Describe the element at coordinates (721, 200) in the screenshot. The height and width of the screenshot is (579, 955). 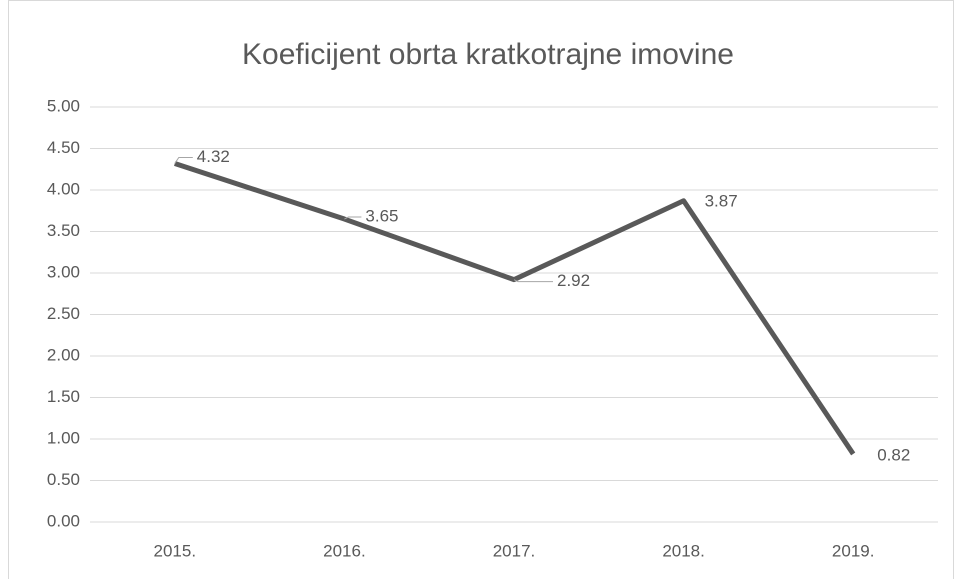
I see `data-label: 3.87` at that location.